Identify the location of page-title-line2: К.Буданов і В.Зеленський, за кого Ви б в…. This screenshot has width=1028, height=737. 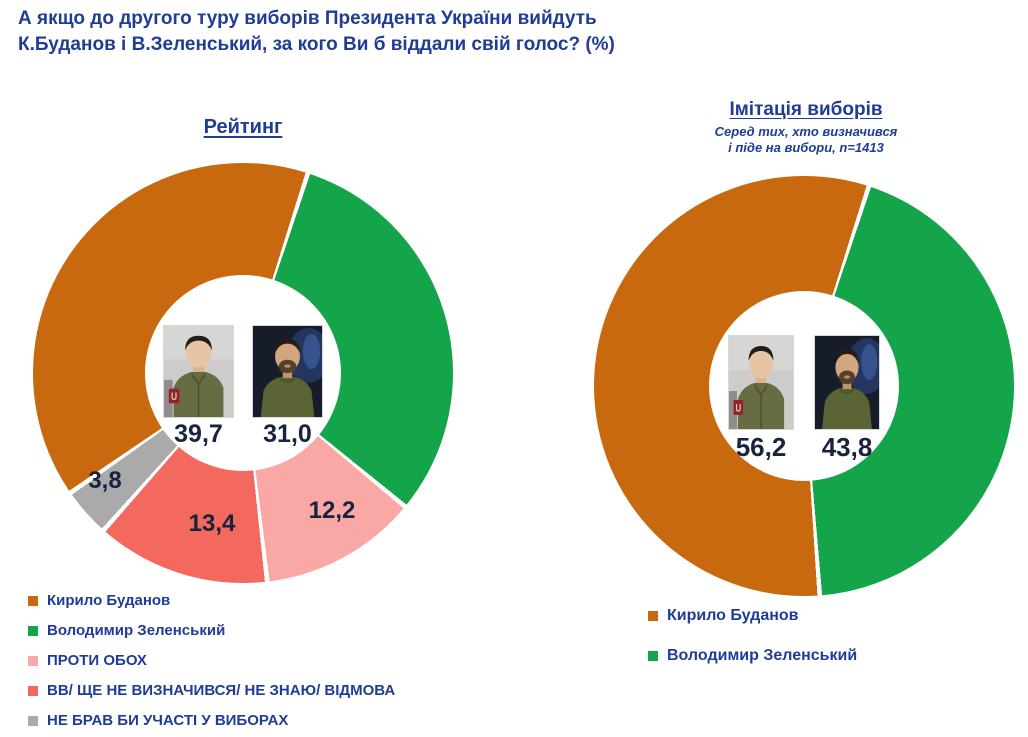
(316, 45).